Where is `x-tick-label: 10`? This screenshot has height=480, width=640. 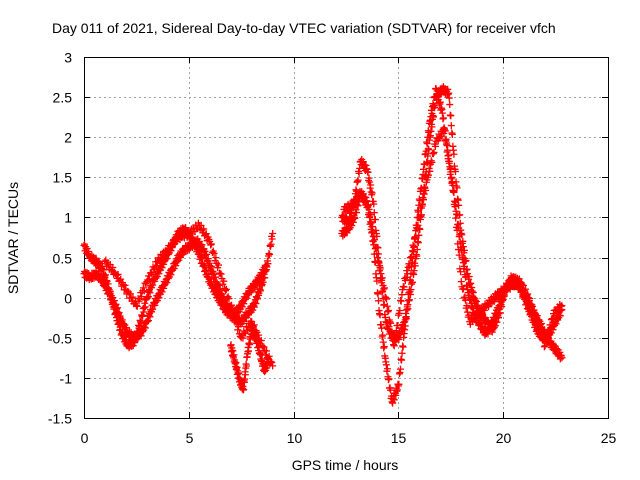 x-tick-label: 10 is located at coordinates (295, 438).